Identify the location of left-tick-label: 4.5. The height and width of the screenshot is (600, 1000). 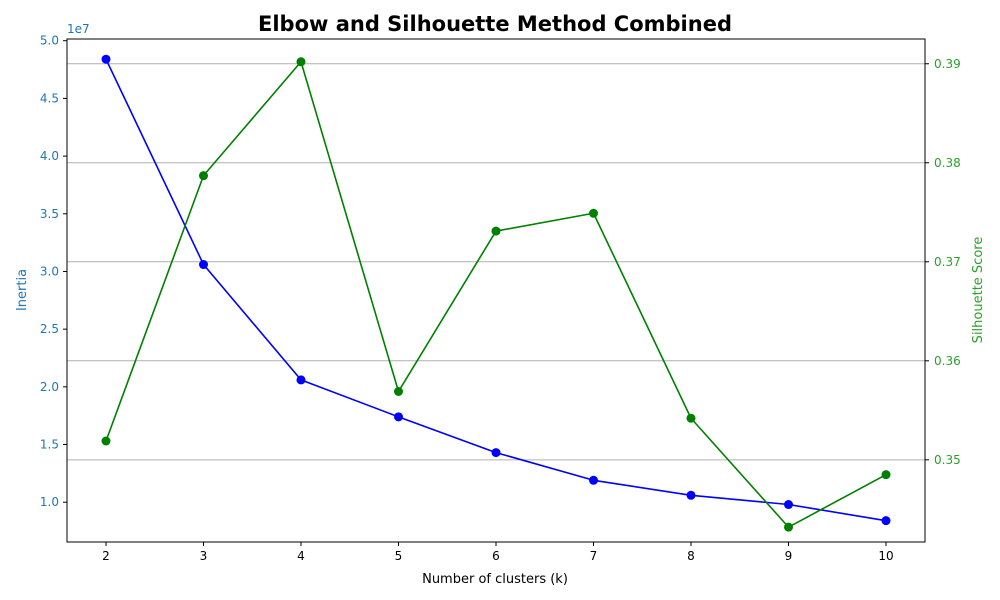
(49, 98).